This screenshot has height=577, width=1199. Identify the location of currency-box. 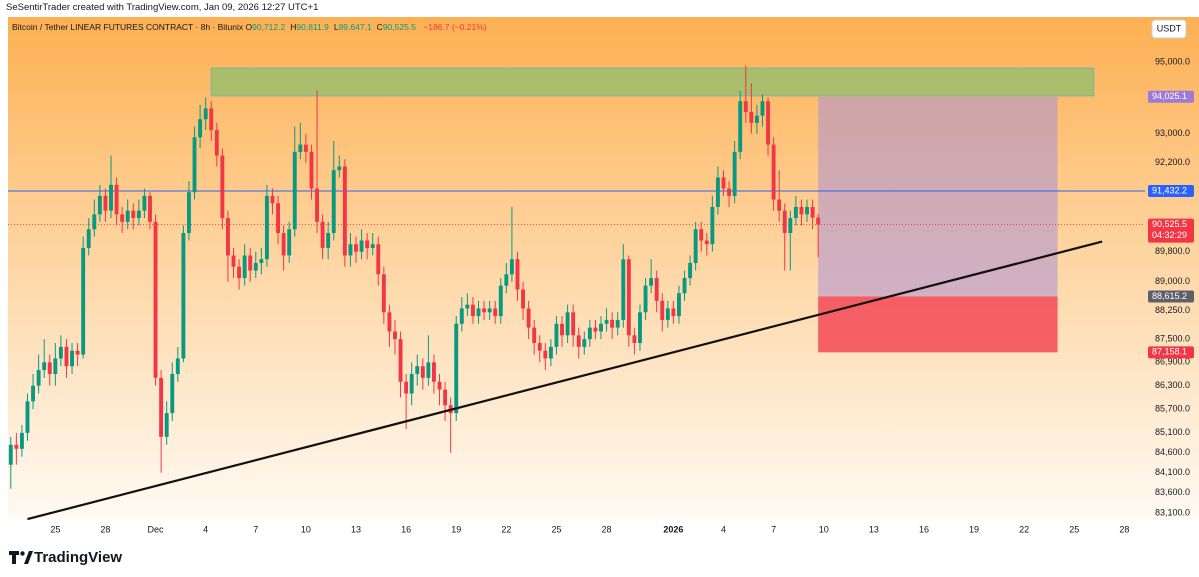
(1169, 29).